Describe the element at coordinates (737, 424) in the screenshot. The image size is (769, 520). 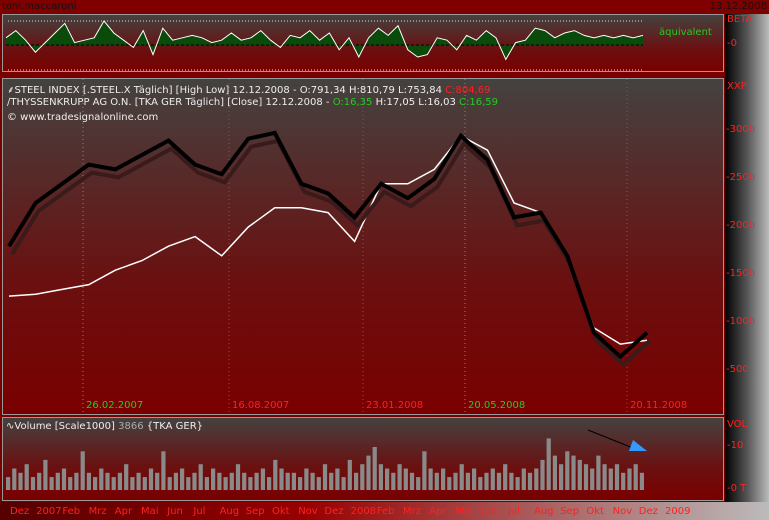
I see `vol-axis-label: VOL` at that location.